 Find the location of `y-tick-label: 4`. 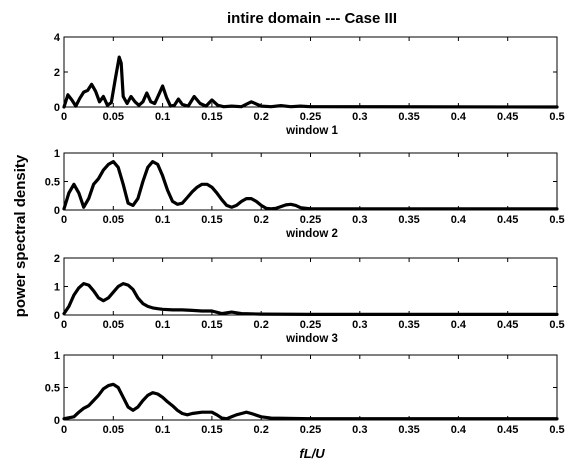

y-tick-label: 4 is located at coordinates (57, 38).